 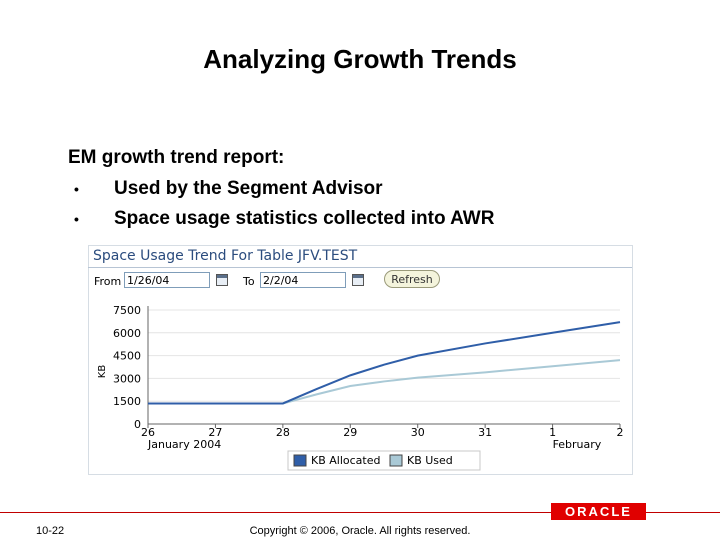 I want to click on to-date-input: 2/2/04, so click(x=303, y=280).